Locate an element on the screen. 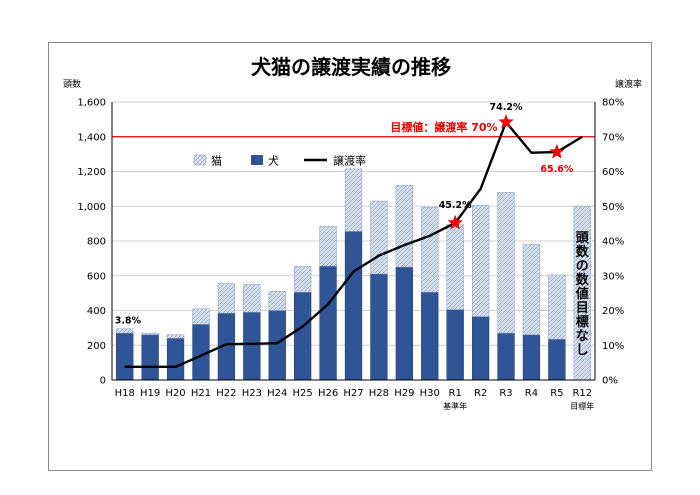 The image size is (700, 495). y-left-tick-label: 1,000 is located at coordinates (91, 207).